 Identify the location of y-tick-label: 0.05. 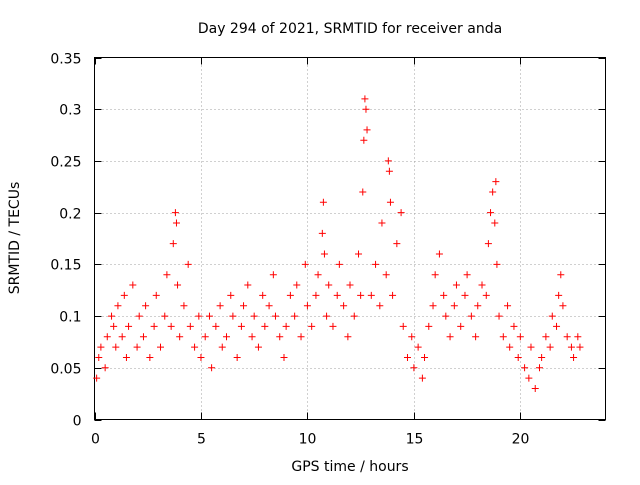
(65, 370).